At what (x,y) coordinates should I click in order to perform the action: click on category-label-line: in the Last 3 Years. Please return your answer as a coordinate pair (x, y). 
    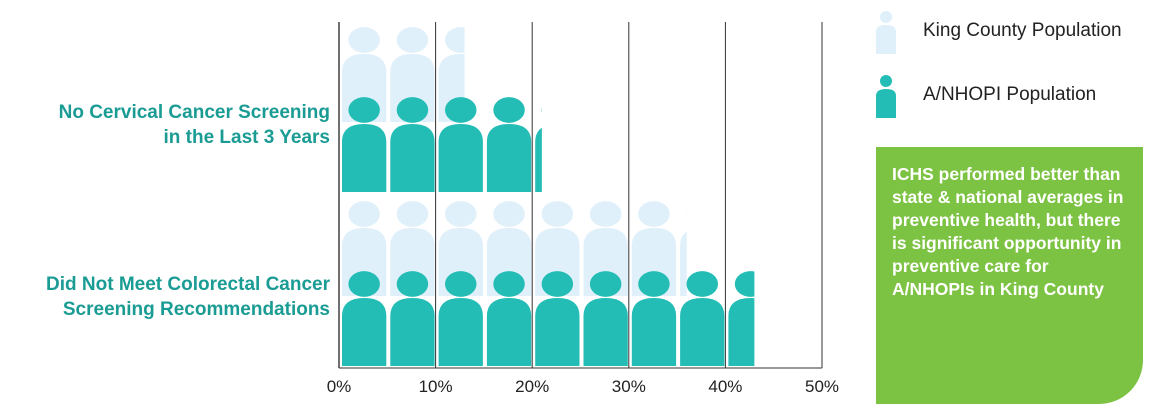
    Looking at the image, I should click on (246, 137).